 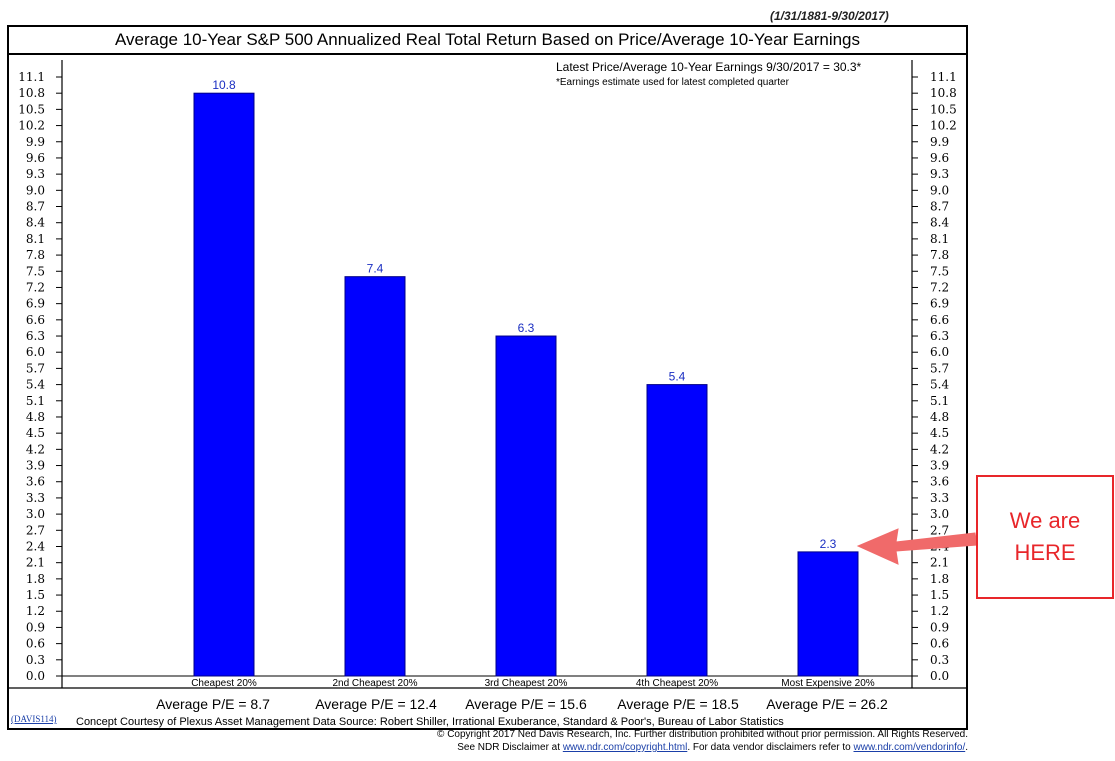 What do you see at coordinates (678, 704) in the screenshot?
I see `average-pe-label: Average P/E = 18.5` at bounding box center [678, 704].